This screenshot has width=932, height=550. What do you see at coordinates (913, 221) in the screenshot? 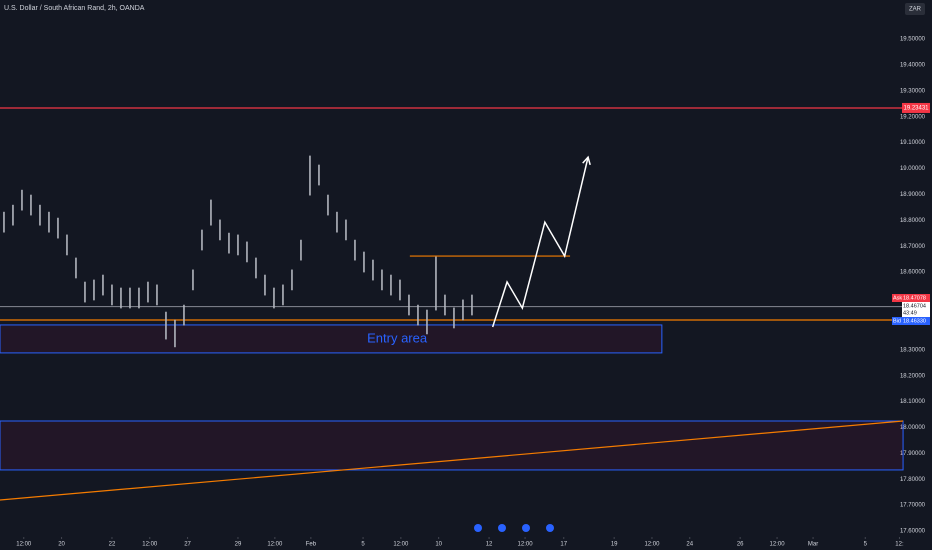
I see `y-tick-label: 18.80000` at bounding box center [913, 221].